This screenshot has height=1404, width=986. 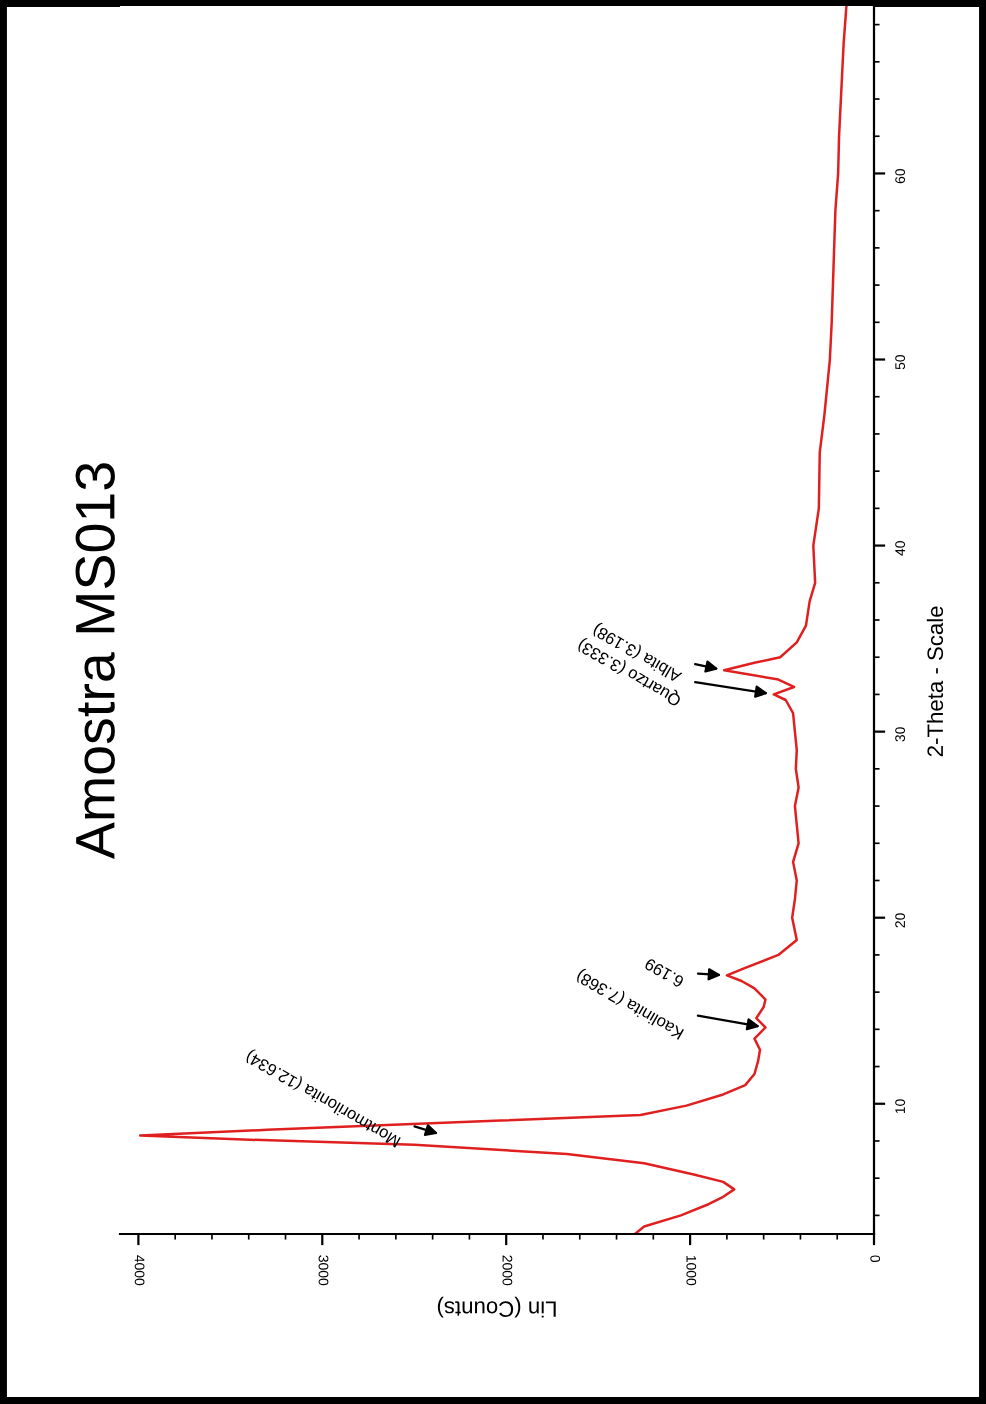 I want to click on x-axis-title: Lin (Counts), so click(x=496, y=1307).